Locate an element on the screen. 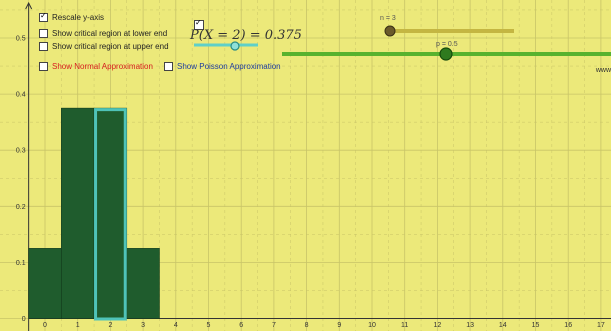  lower-critical-region-option: Show critical region at lower end is located at coordinates (103, 33).